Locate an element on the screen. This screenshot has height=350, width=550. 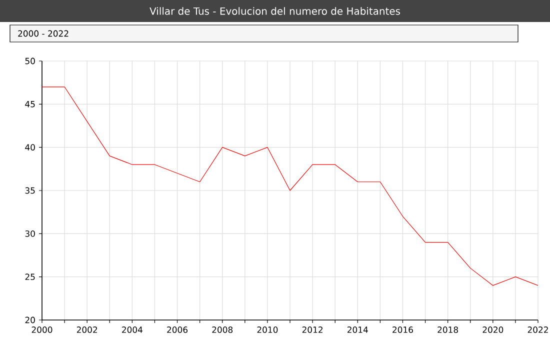
x-tick-label: 2018 is located at coordinates (448, 329).